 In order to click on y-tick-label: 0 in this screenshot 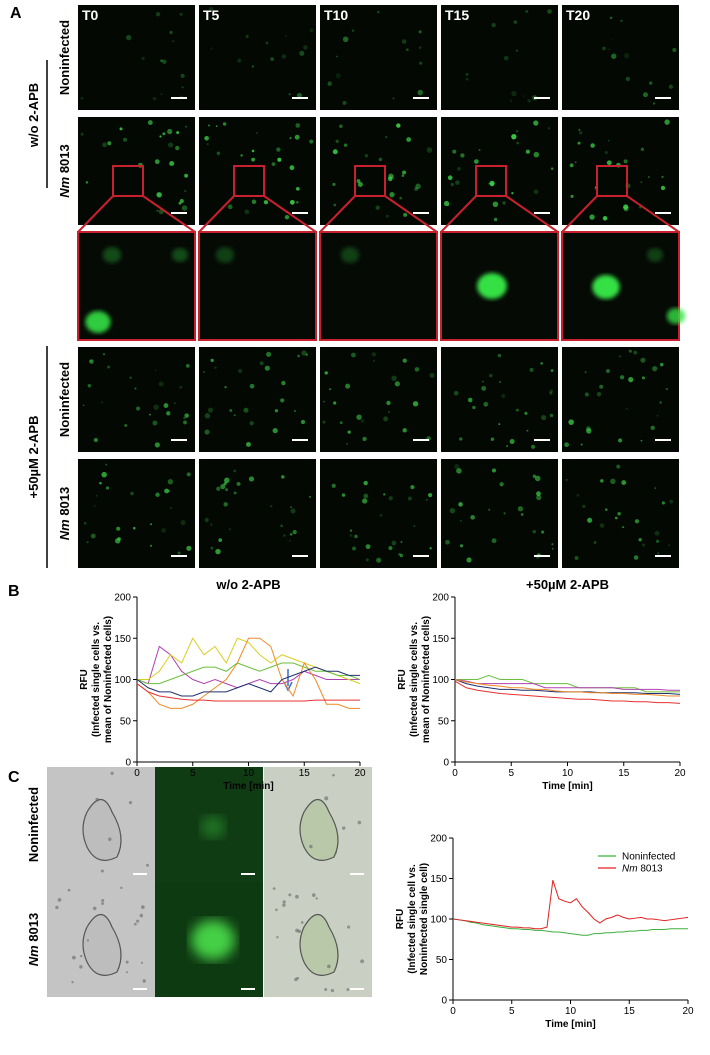, I will do `click(444, 1001)`.